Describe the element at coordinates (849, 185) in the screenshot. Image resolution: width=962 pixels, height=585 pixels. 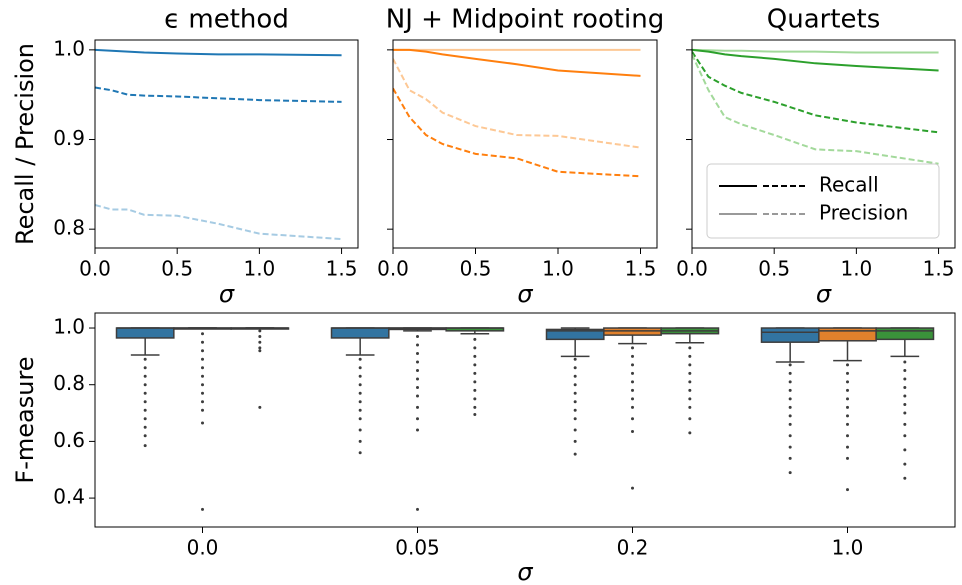
I see `legend-label: Recall` at that location.